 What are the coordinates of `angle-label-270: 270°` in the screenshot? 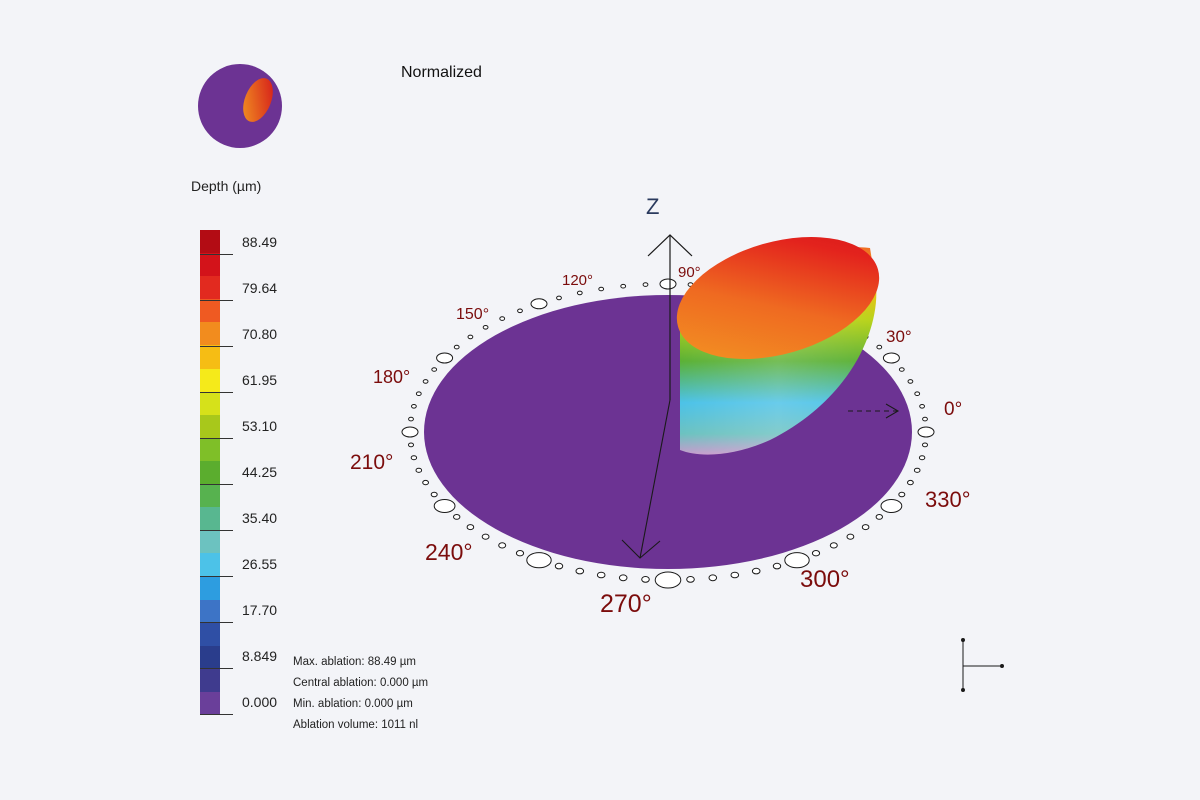 It's located at (626, 604).